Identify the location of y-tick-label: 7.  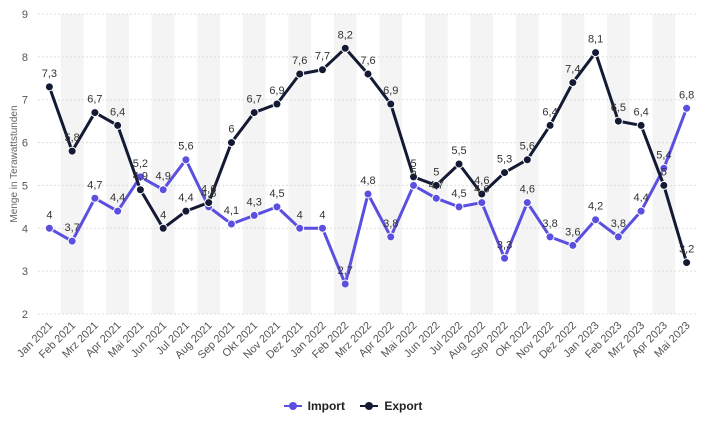
(25, 101).